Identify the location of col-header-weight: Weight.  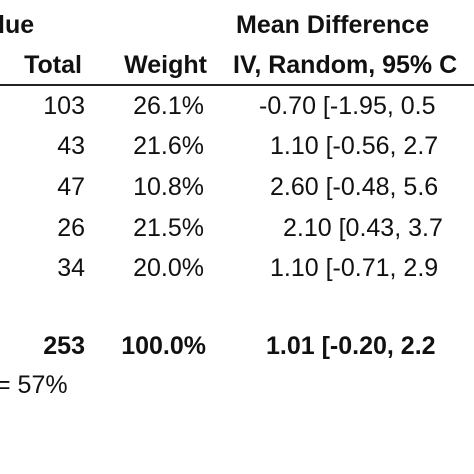
(165, 65).